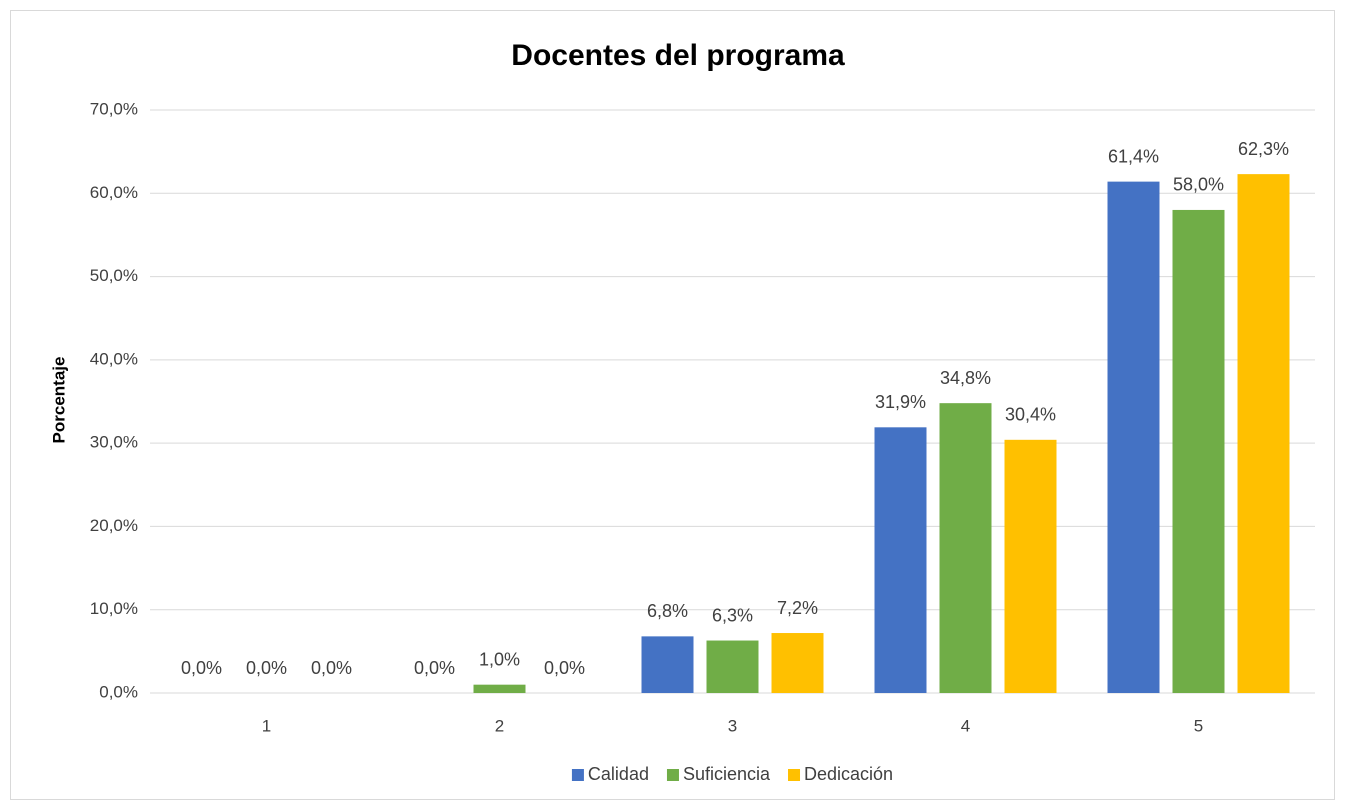 This screenshot has width=1345, height=810. I want to click on y-tick-label: 10,0%, so click(114, 608).